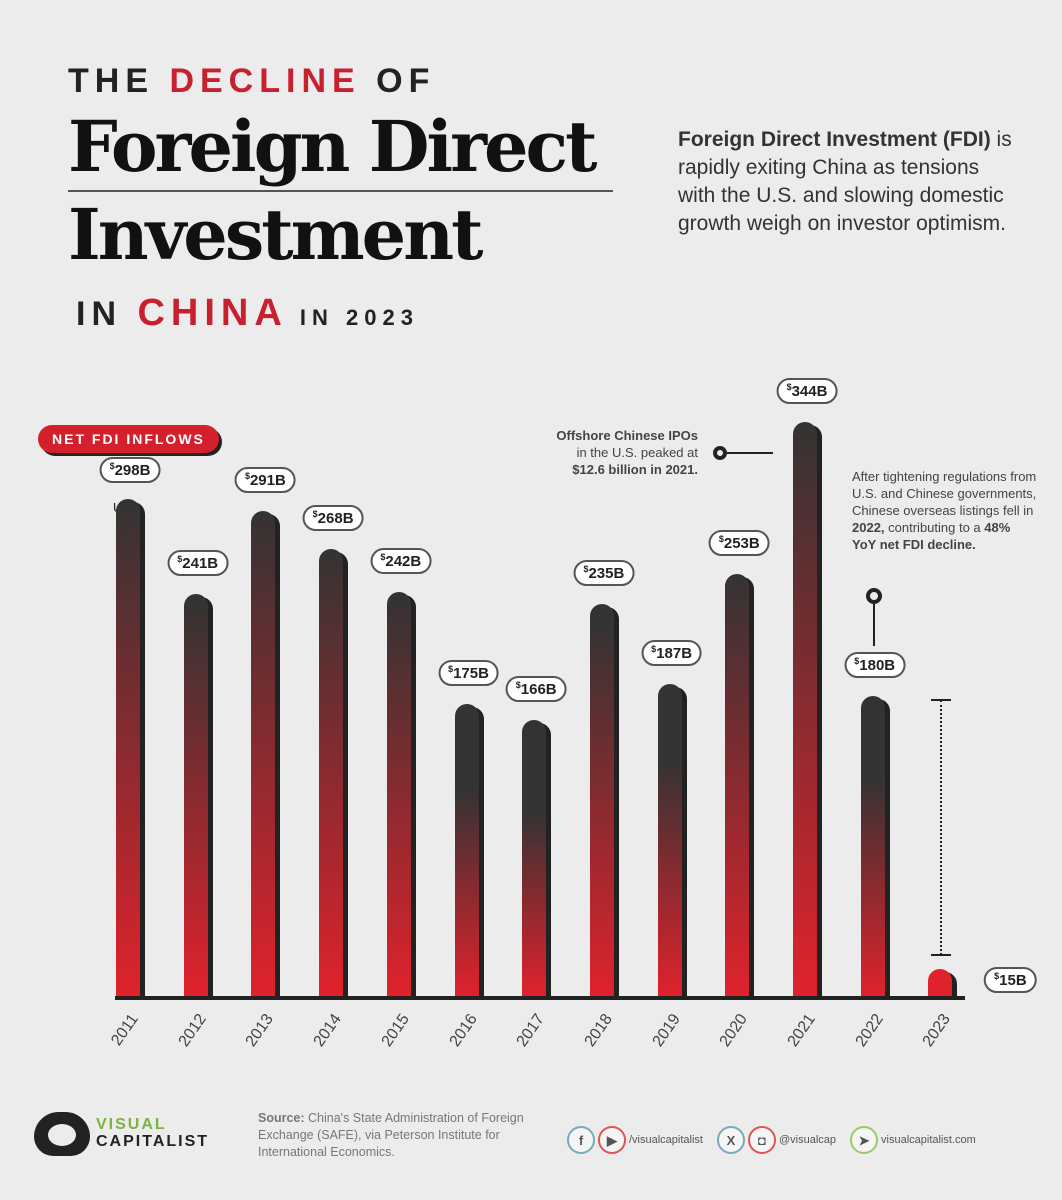 This screenshot has width=1062, height=1200. Describe the element at coordinates (801, 1030) in the screenshot. I see `year-label: 2021` at that location.